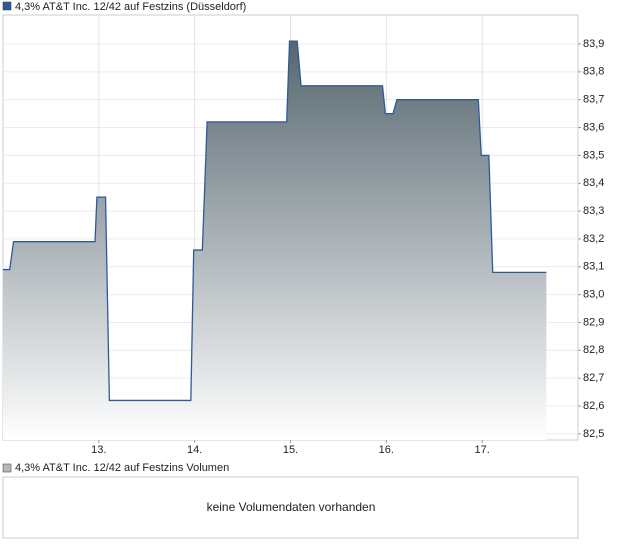 This screenshot has height=551, width=620. What do you see at coordinates (593, 434) in the screenshot?
I see `y-tick-label: 82,5` at bounding box center [593, 434].